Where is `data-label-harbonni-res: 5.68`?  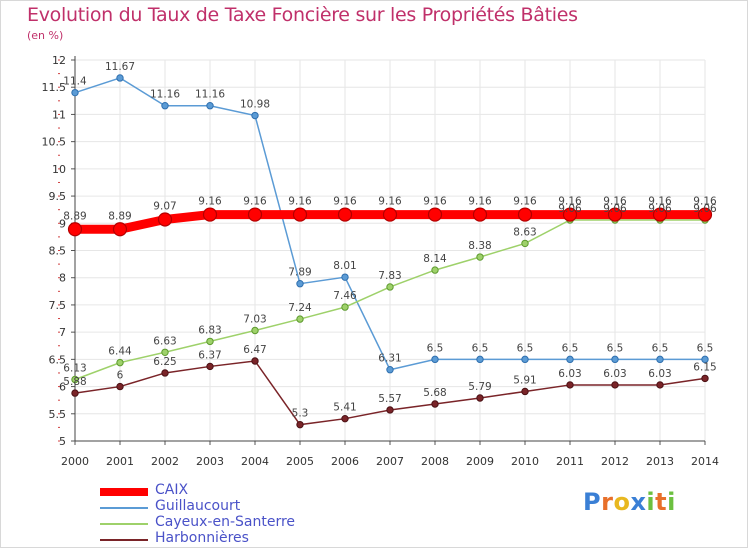 data-label-harbonni-res: 5.68 is located at coordinates (434, 393).